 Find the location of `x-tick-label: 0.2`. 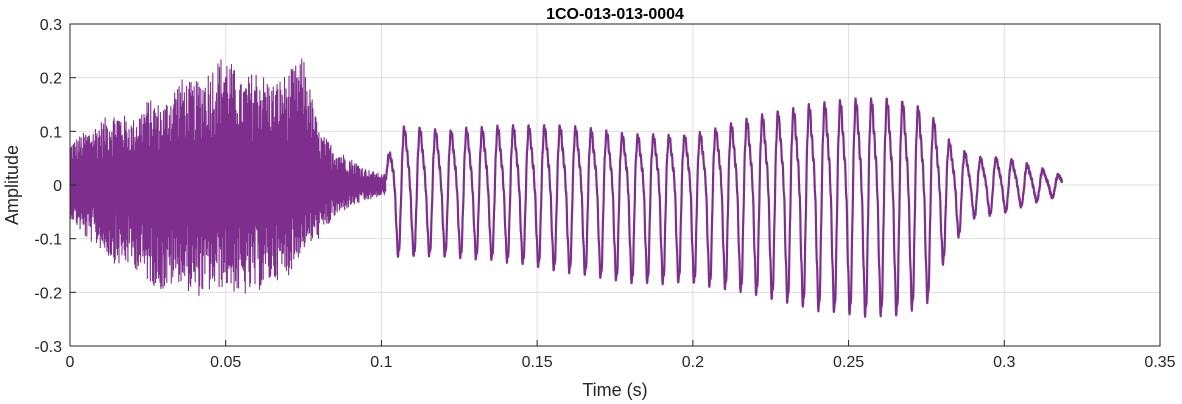

x-tick-label: 0.2 is located at coordinates (693, 362).